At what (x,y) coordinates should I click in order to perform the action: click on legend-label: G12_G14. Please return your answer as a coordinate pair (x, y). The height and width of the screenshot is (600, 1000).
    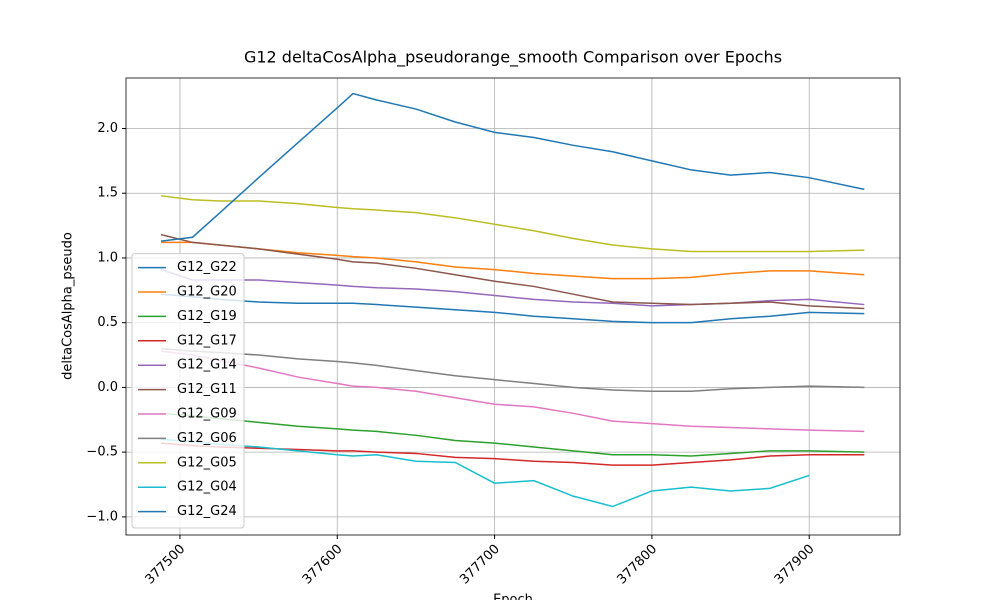
    Looking at the image, I should click on (207, 365).